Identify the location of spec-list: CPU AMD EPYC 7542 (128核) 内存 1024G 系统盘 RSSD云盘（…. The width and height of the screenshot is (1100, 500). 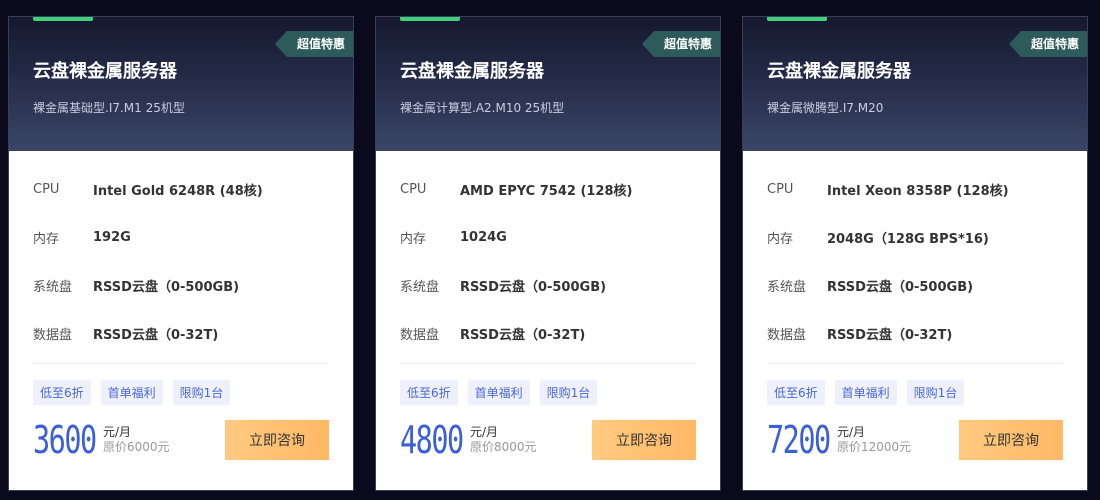
(548, 254).